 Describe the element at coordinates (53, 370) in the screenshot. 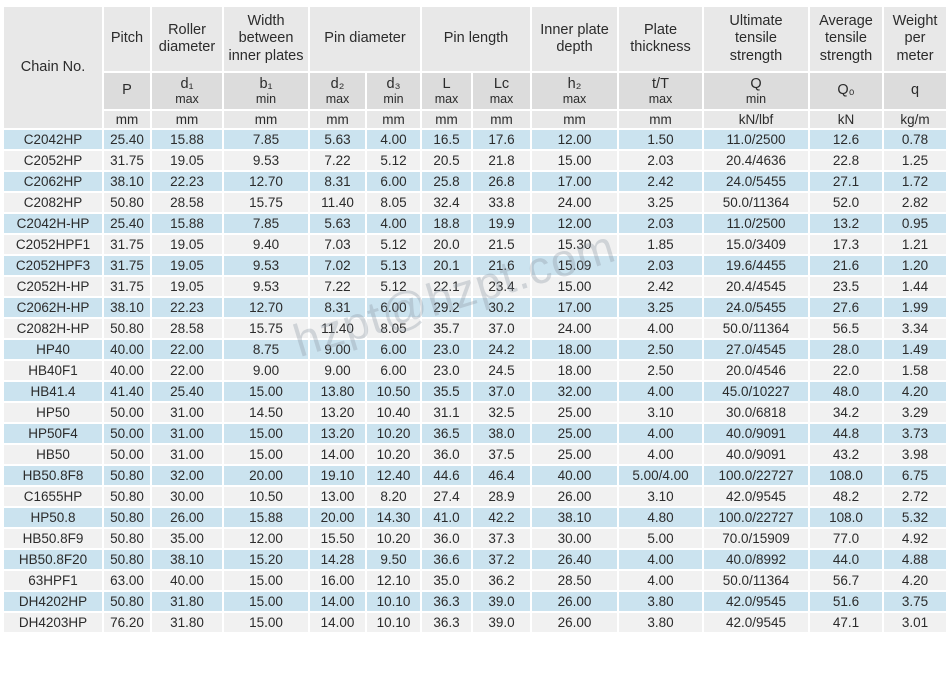

I see `cell-chain-no: HB40F1` at that location.